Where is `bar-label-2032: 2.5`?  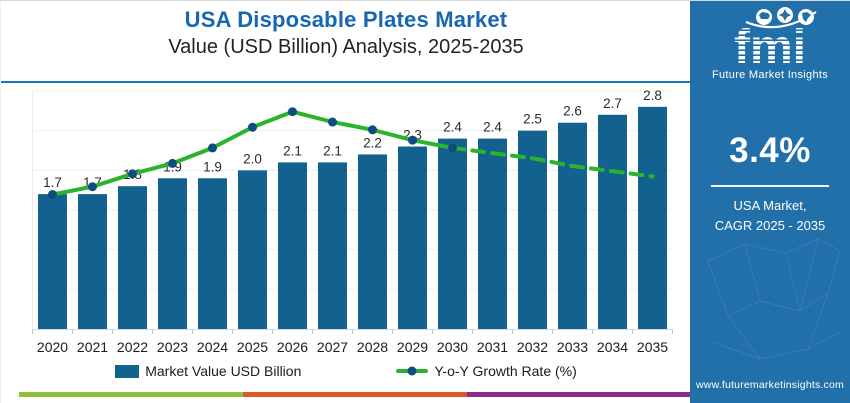
bar-label-2032: 2.5 is located at coordinates (532, 119).